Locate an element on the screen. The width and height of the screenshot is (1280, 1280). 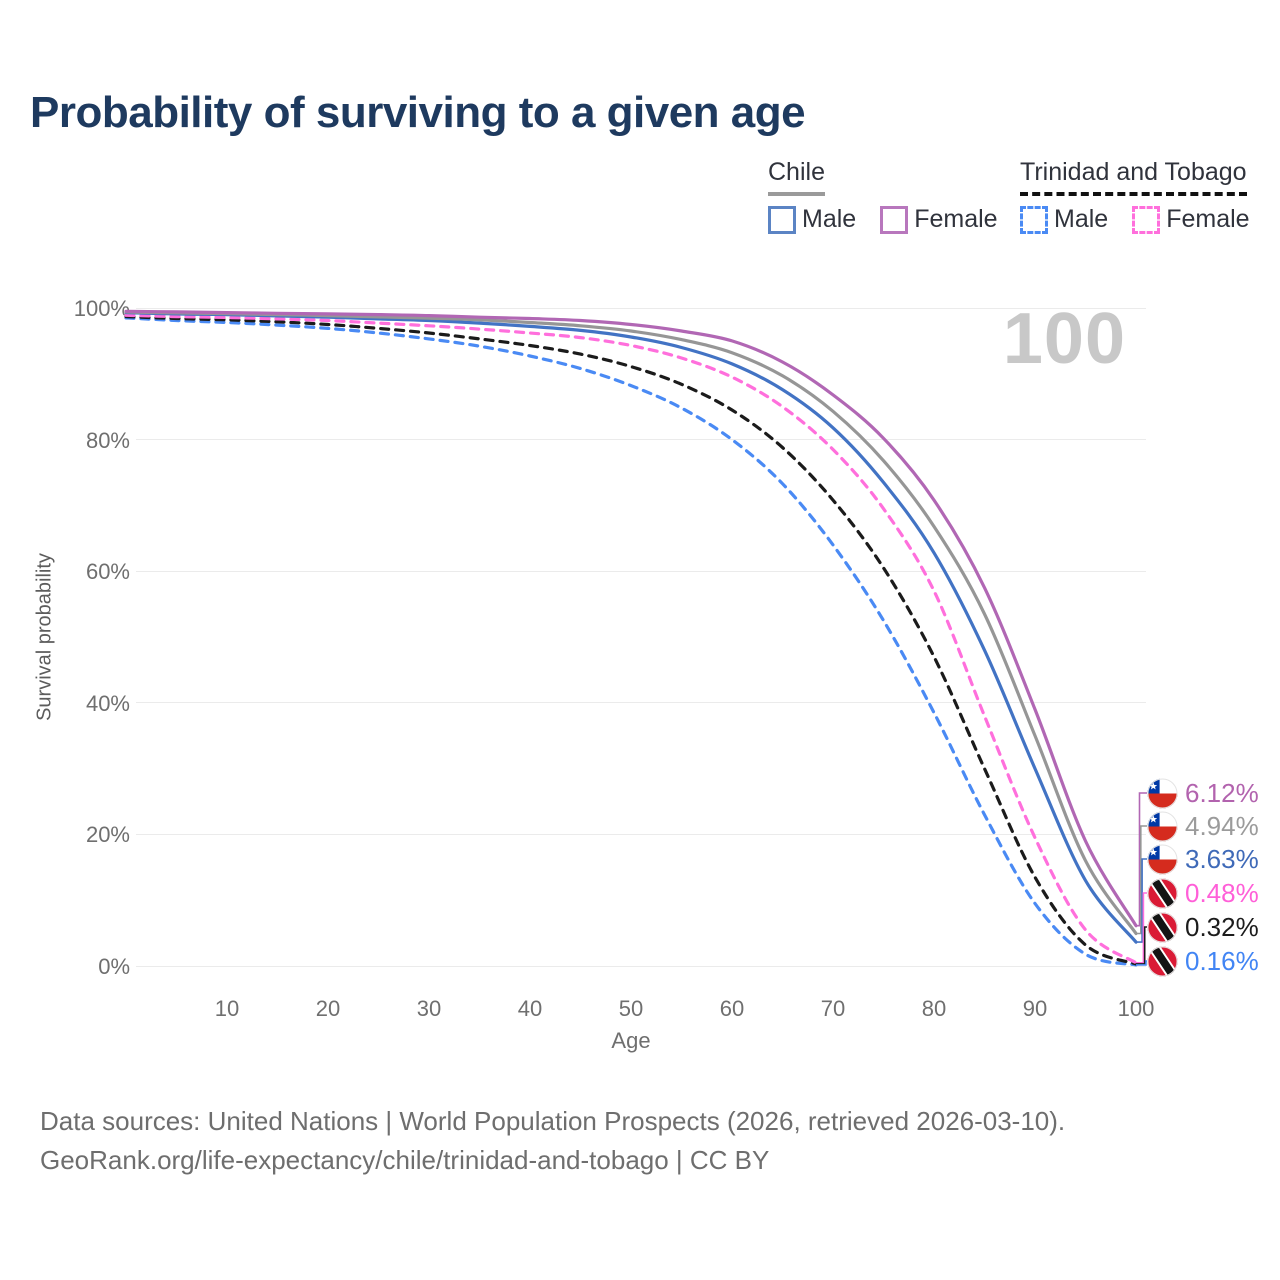
x-tick-label: 70 is located at coordinates (833, 1008).